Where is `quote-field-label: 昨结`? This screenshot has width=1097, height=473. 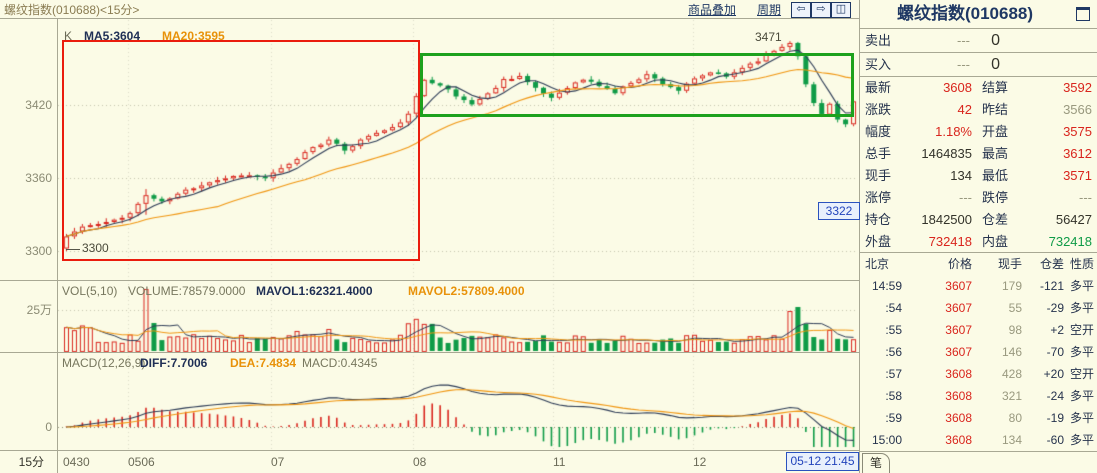
quote-field-label: 昨结 is located at coordinates (995, 109).